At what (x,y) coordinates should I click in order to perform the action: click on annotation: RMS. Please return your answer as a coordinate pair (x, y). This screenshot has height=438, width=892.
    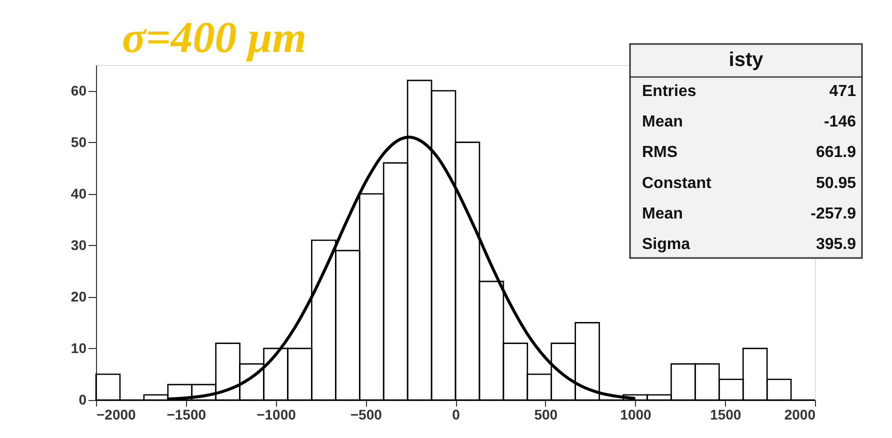
    Looking at the image, I should click on (660, 153).